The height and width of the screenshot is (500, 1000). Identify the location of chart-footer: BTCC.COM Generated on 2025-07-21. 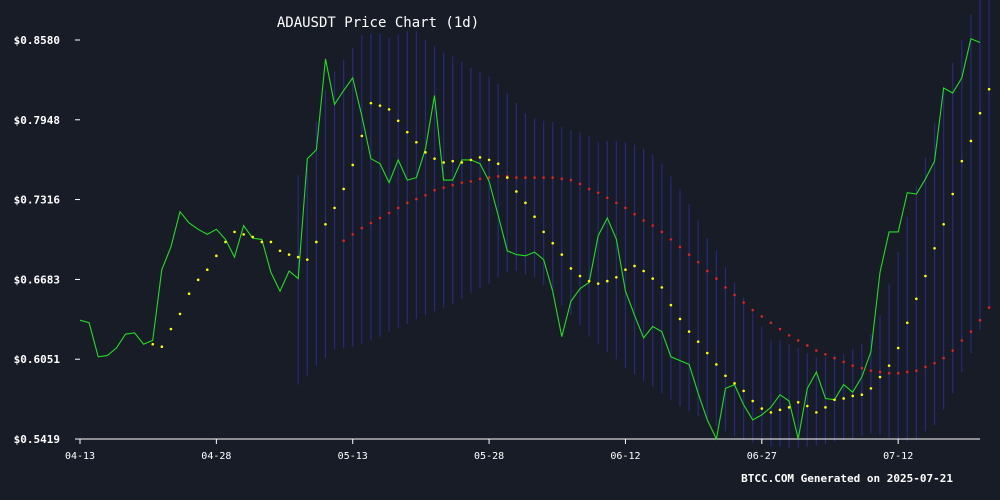
(847, 478).